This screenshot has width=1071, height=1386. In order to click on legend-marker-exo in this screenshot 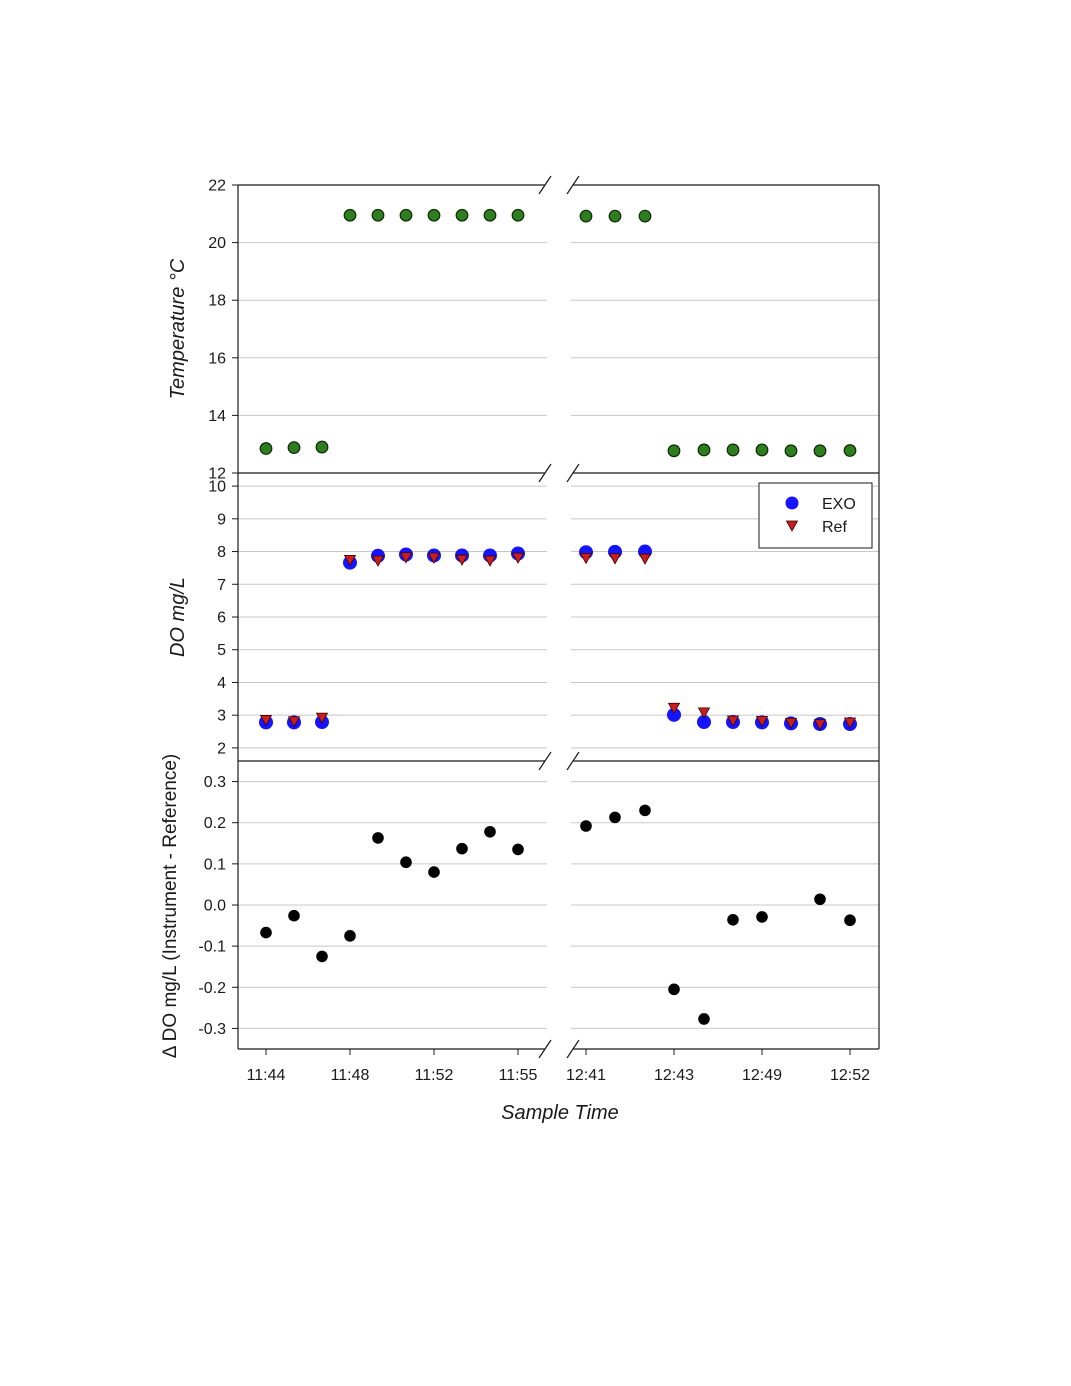, I will do `click(792, 503)`.